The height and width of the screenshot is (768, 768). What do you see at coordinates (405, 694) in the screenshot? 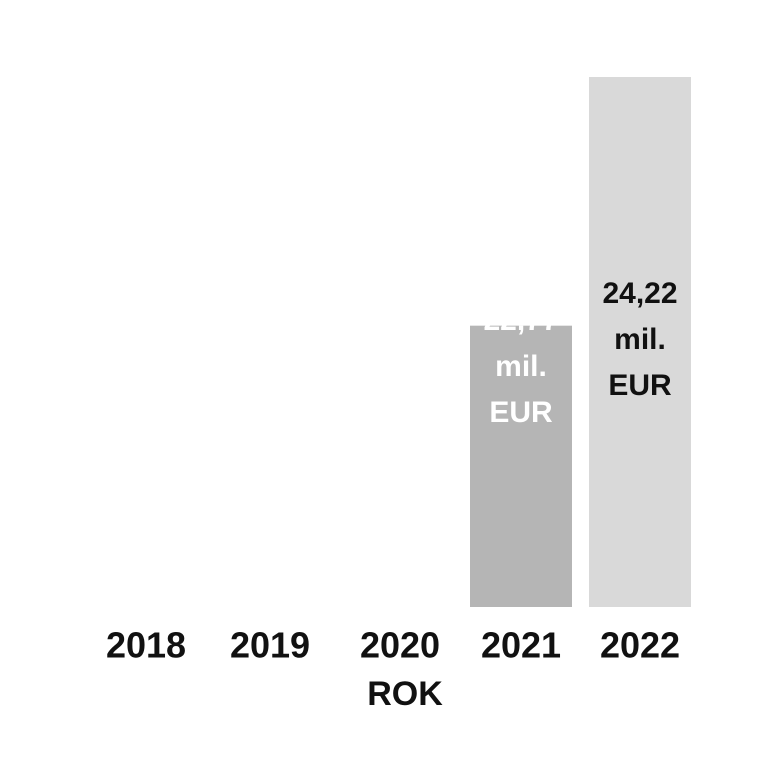
I see `x-axis-title: ROK` at bounding box center [405, 694].